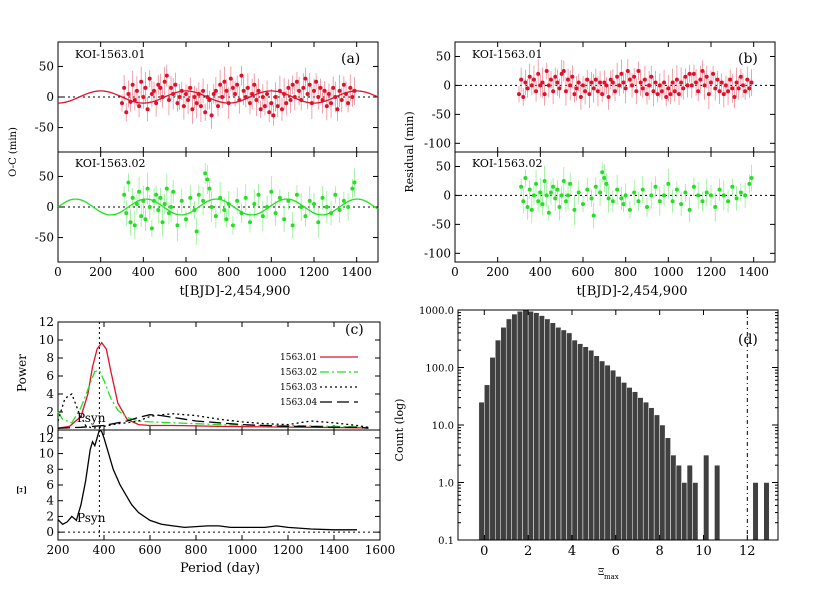 Image resolution: width=830 pixels, height=593 pixels. Describe the element at coordinates (748, 340) in the screenshot. I see `panel-d-label: (d)` at that location.